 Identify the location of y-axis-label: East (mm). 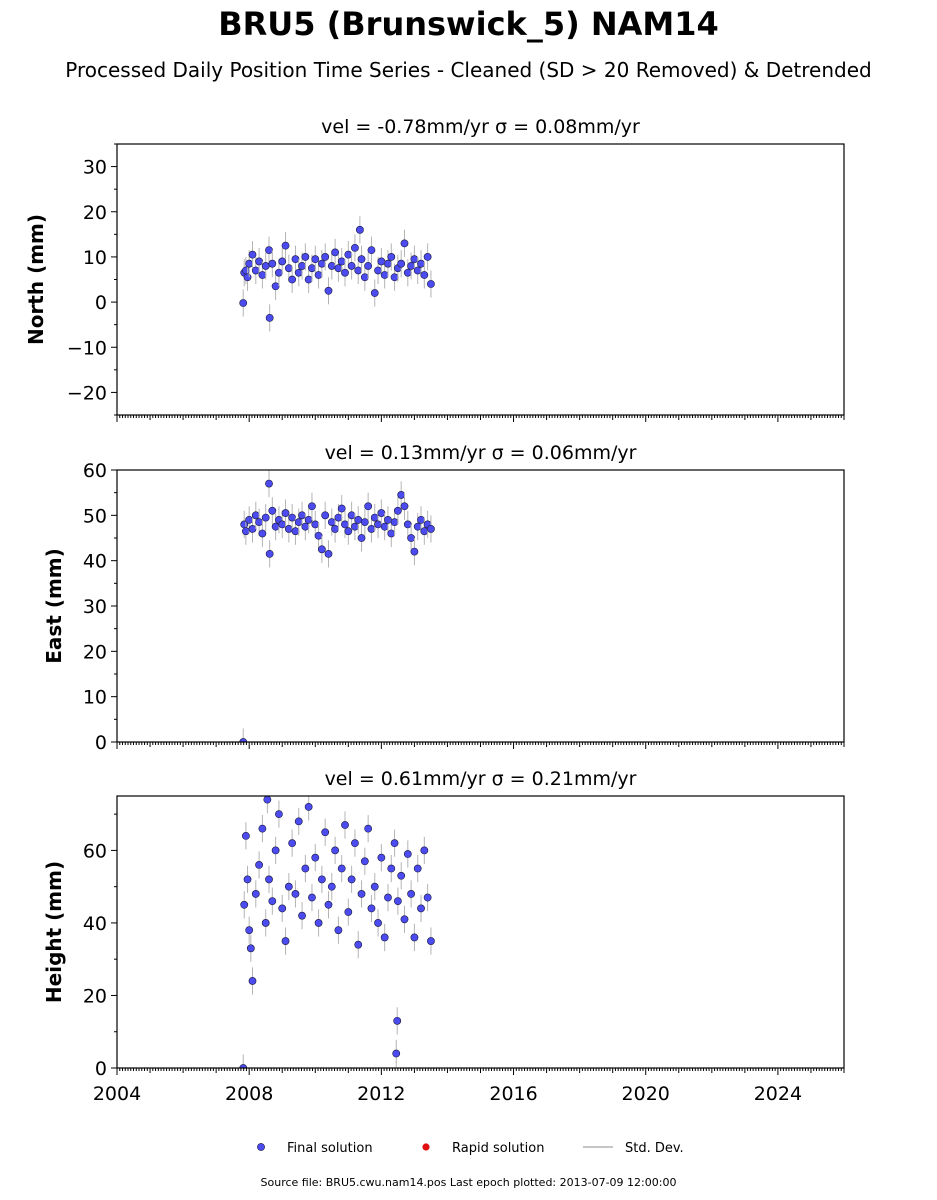
(54, 606).